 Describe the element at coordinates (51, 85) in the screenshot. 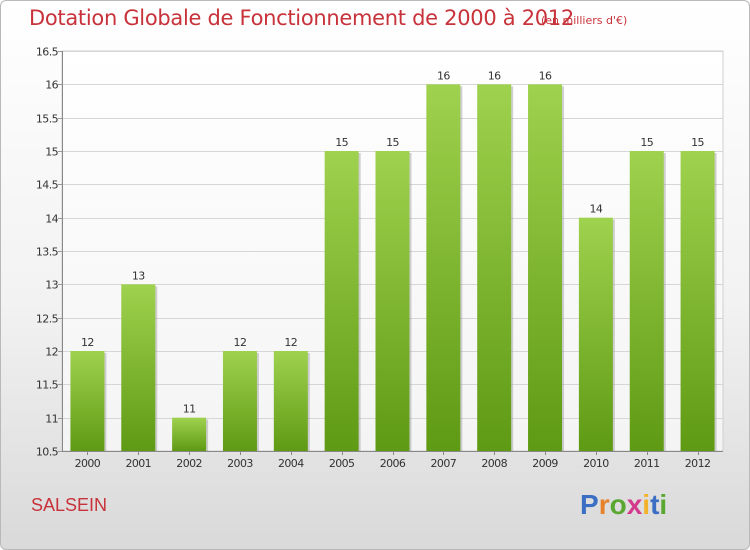

I see `y-tick-label: 16` at that location.